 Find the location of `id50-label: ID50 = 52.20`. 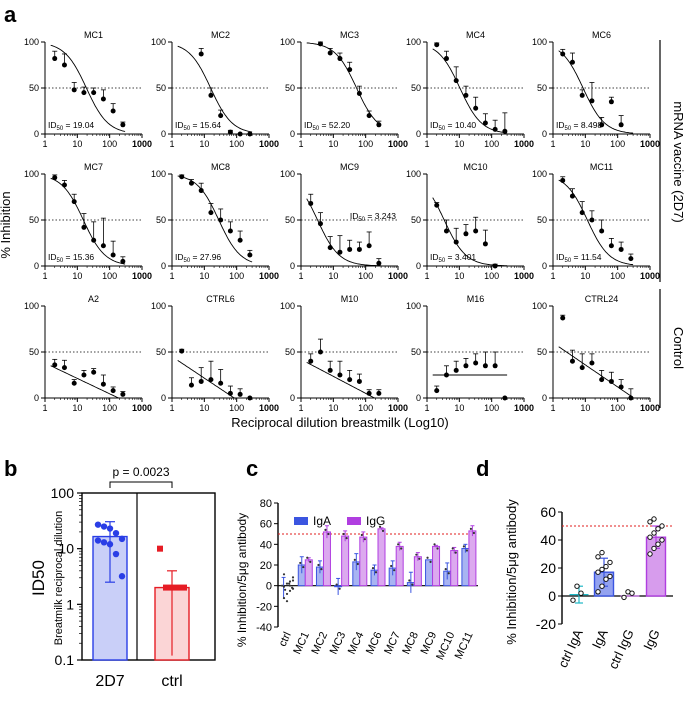

id50-label: ID50 = 52.20 is located at coordinates (327, 126).